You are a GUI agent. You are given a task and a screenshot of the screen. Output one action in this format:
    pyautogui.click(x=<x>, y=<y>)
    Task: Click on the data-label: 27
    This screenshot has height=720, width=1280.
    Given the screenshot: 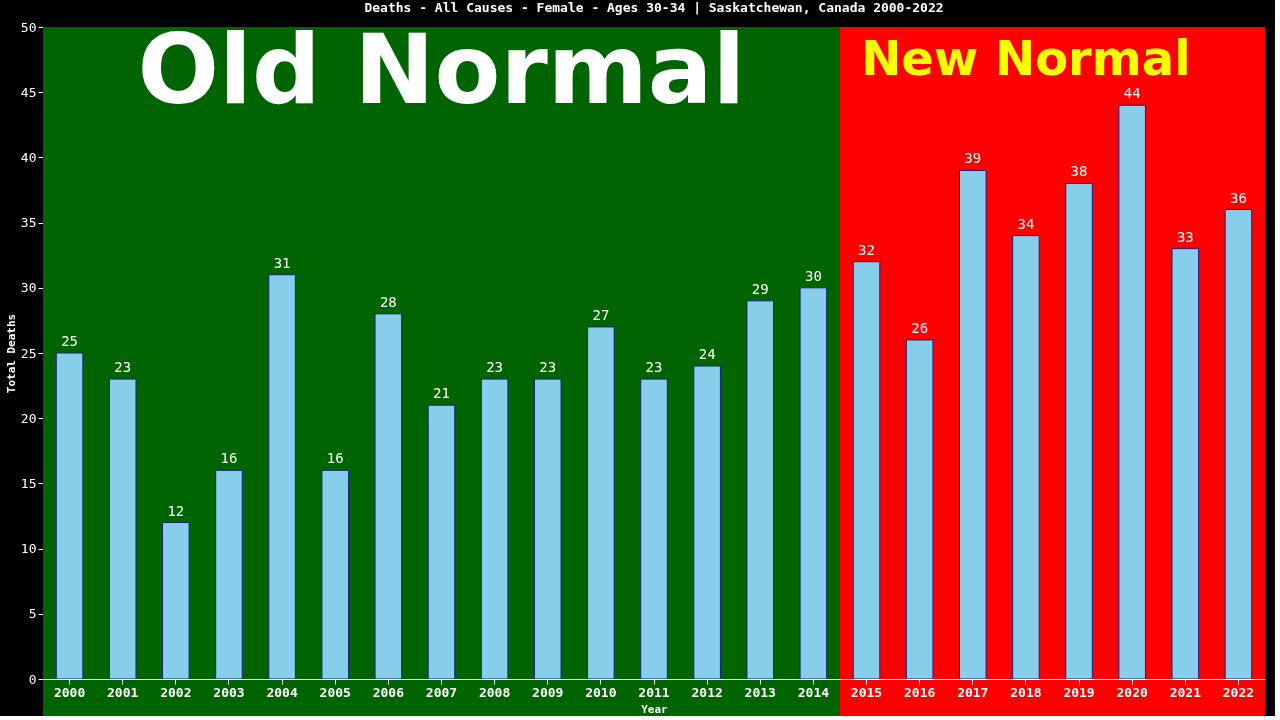 What is the action you would take?
    pyautogui.click(x=601, y=314)
    